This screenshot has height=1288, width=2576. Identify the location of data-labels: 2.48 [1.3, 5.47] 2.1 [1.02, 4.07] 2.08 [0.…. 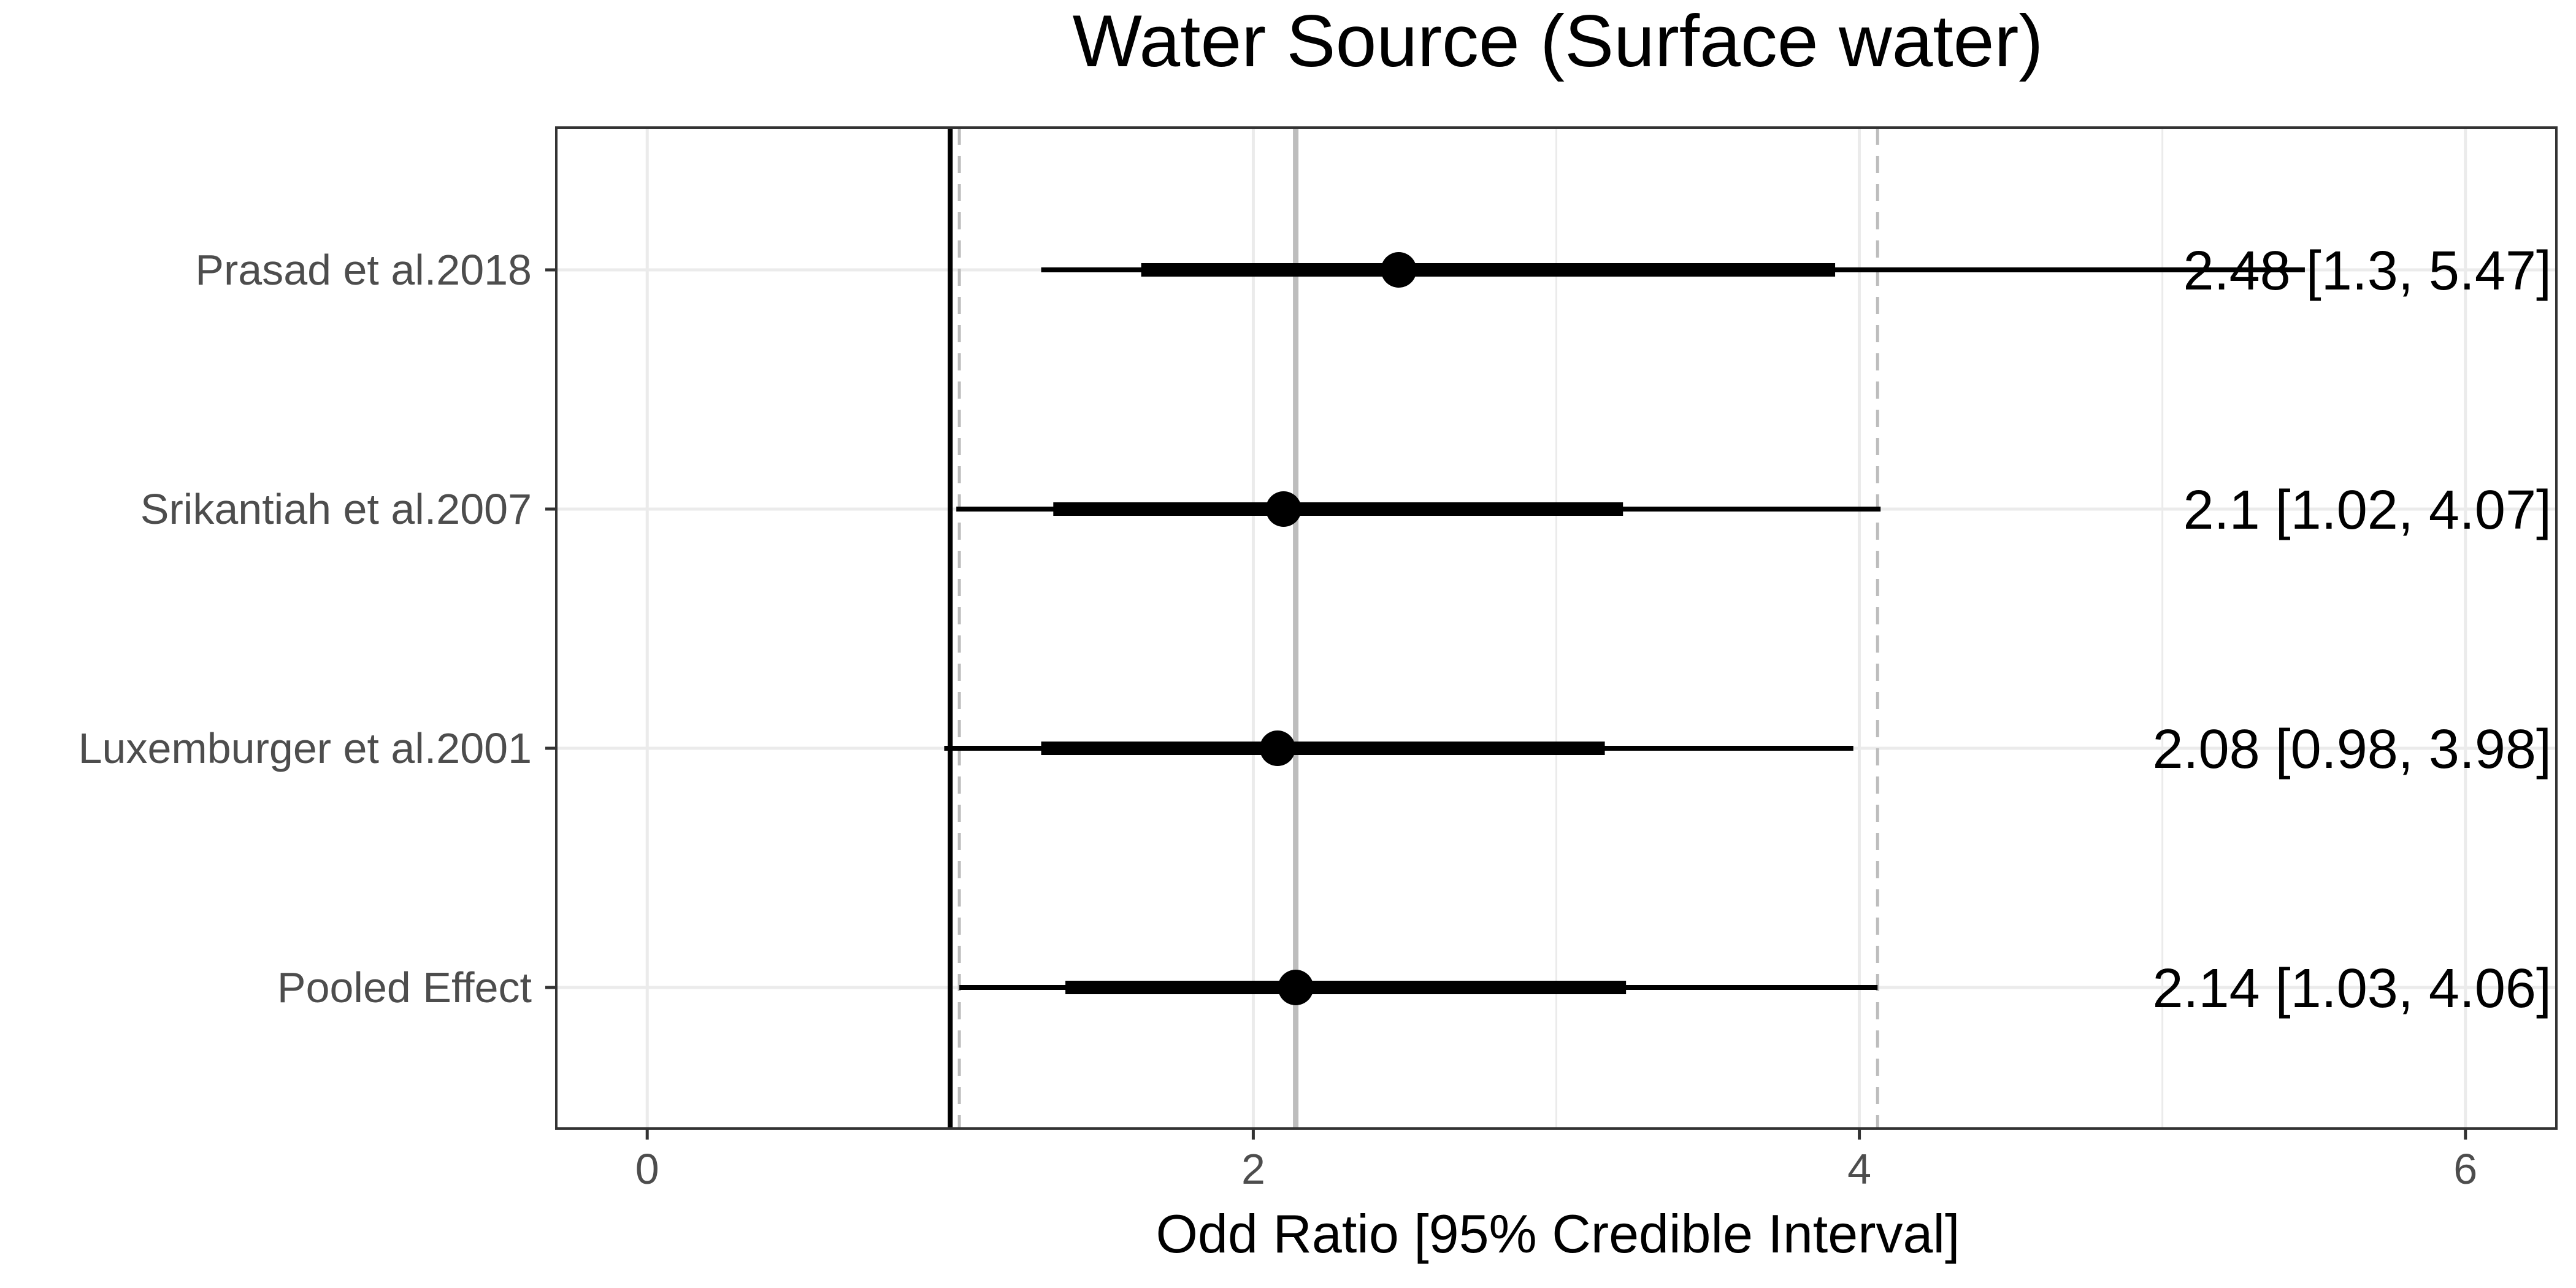
(2351, 629).